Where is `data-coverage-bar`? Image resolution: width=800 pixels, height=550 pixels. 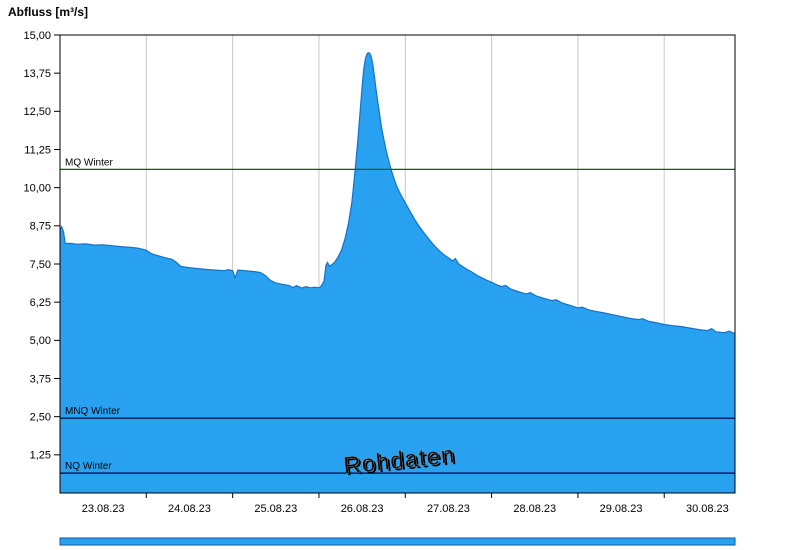 data-coverage-bar is located at coordinates (397, 541).